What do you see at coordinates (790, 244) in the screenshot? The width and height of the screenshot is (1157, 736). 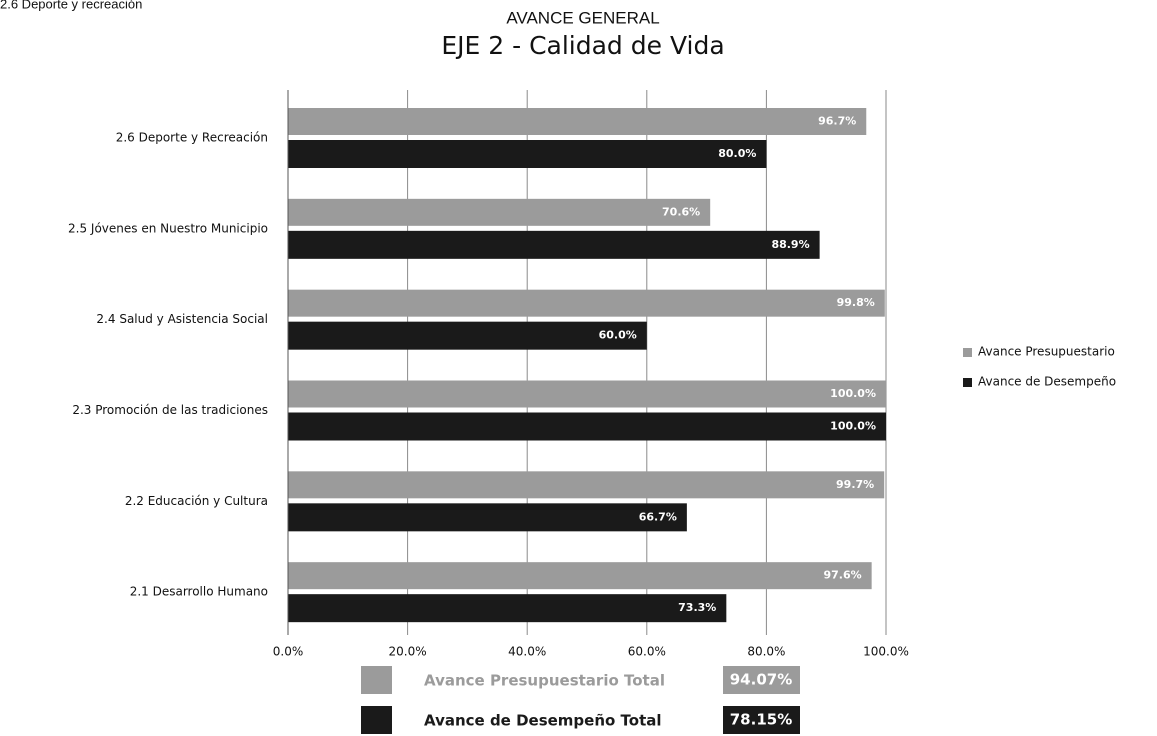 I see `value-label: 88.9%` at bounding box center [790, 244].